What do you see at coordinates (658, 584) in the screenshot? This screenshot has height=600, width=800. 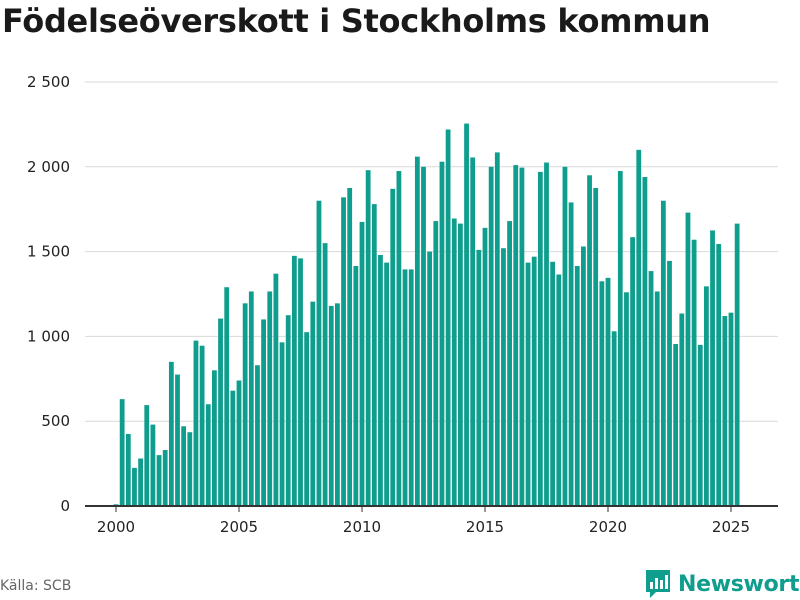 I see `newsworthy-logo-icon` at bounding box center [658, 584].